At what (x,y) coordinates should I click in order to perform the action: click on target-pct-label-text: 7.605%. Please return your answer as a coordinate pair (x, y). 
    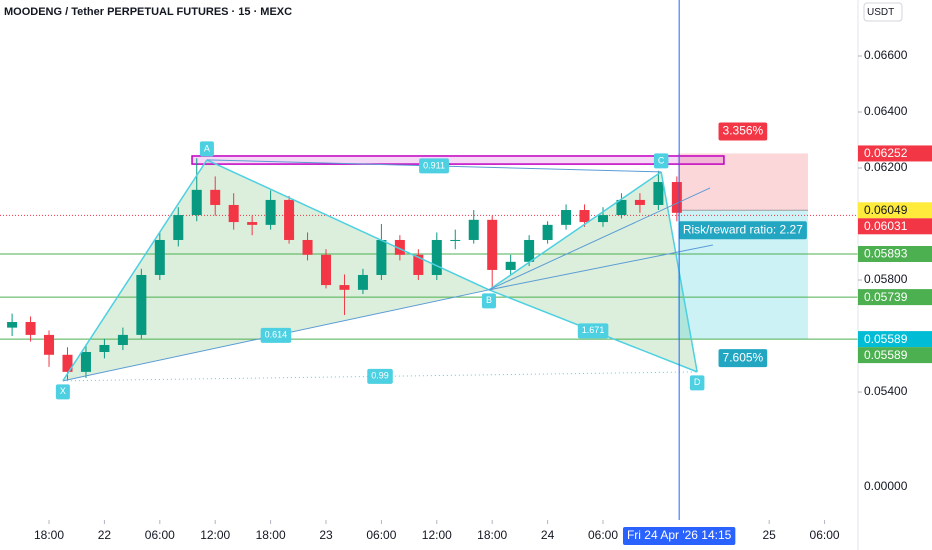
    Looking at the image, I should click on (743, 357).